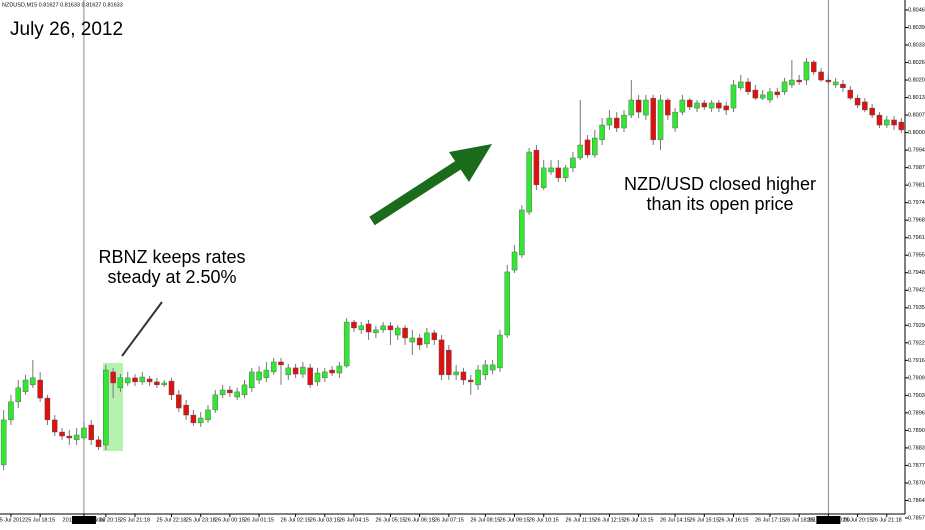 The image size is (925, 530). What do you see at coordinates (420, 520) in the screenshot?
I see `x-tick-label: 26 Jul 06:15` at bounding box center [420, 520].